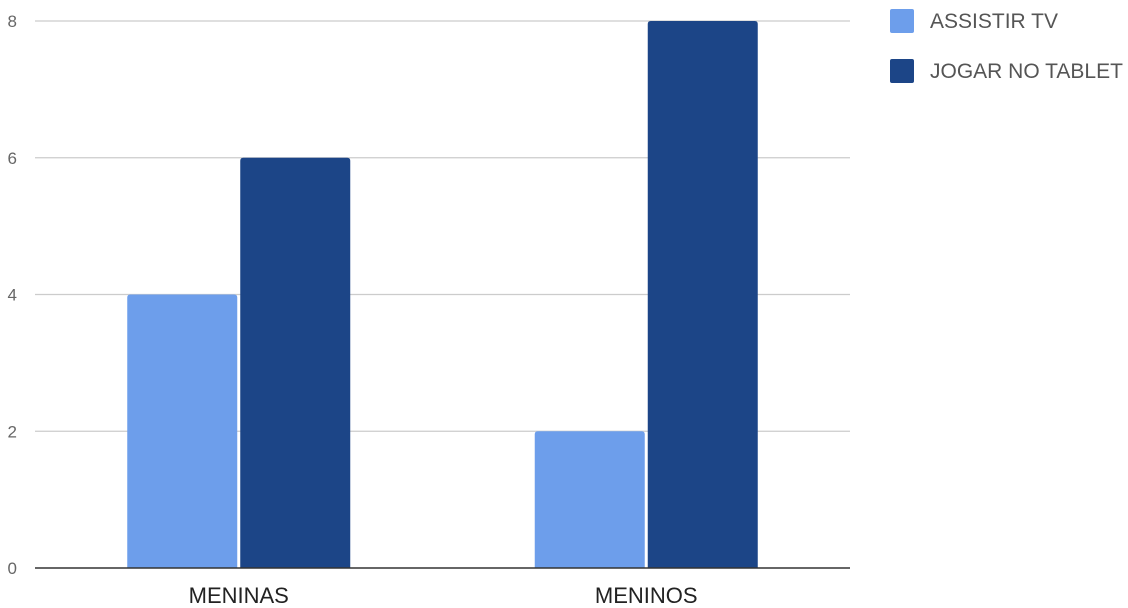 The height and width of the screenshot is (608, 1128). What do you see at coordinates (646, 595) in the screenshot?
I see `x-category-label: MENINOS` at bounding box center [646, 595].